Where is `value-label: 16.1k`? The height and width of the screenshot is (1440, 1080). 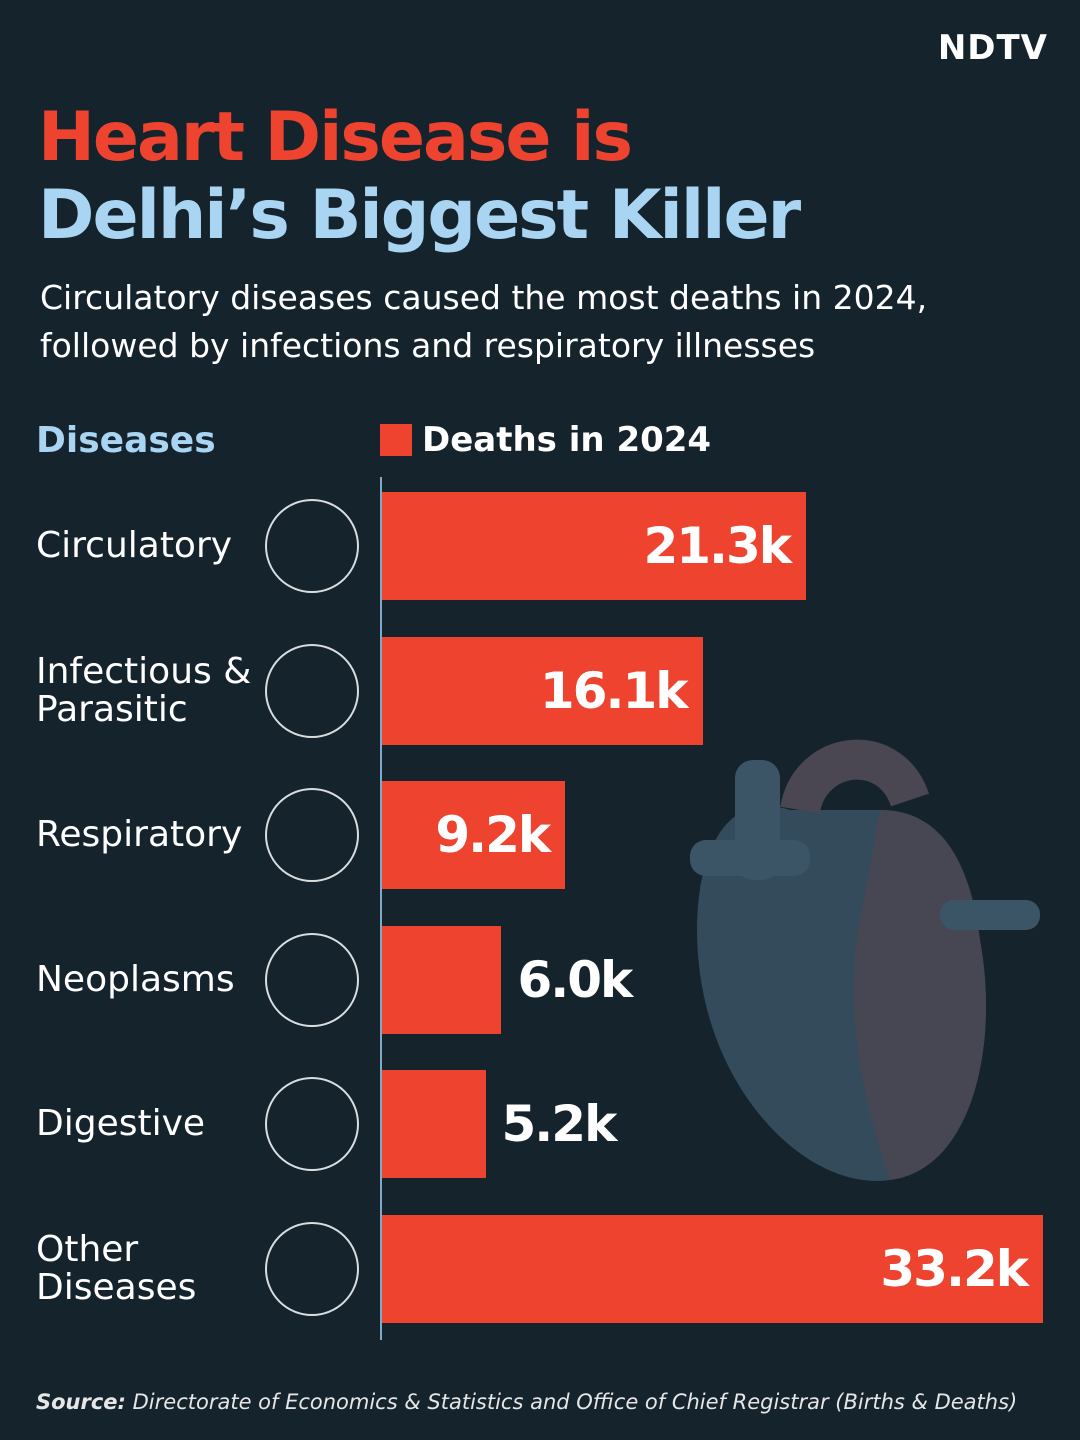 value-label: 16.1k is located at coordinates (614, 690).